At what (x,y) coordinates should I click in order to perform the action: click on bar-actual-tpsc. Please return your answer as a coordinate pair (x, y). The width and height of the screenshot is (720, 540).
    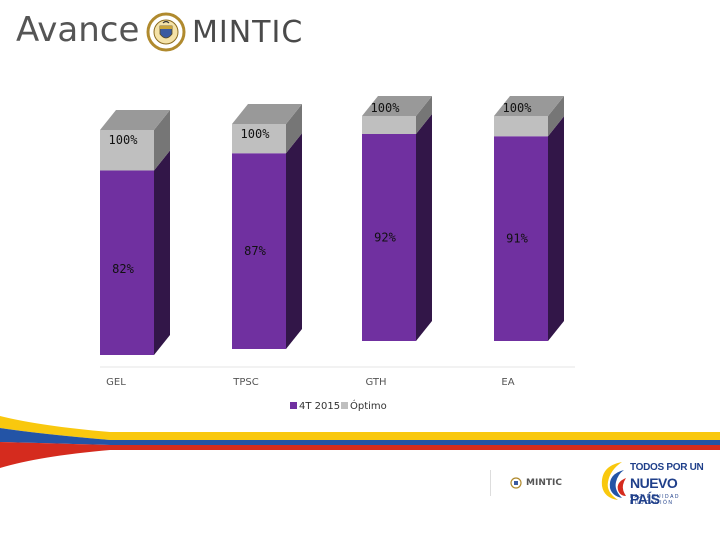
    Looking at the image, I should click on (259, 251).